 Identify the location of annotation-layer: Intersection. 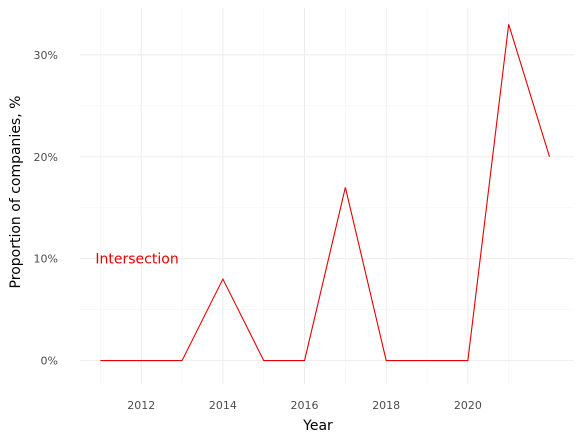
(136, 260).